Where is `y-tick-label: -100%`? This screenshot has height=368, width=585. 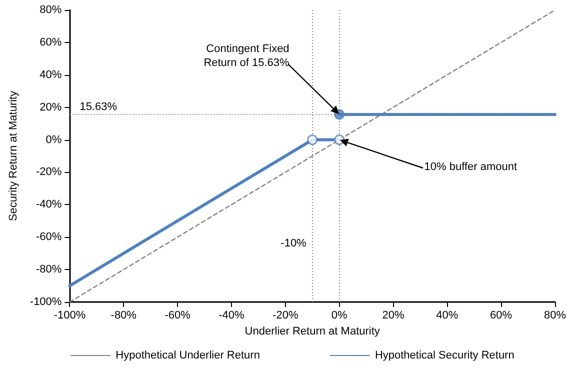 y-tick-label: -100% is located at coordinates (46, 302).